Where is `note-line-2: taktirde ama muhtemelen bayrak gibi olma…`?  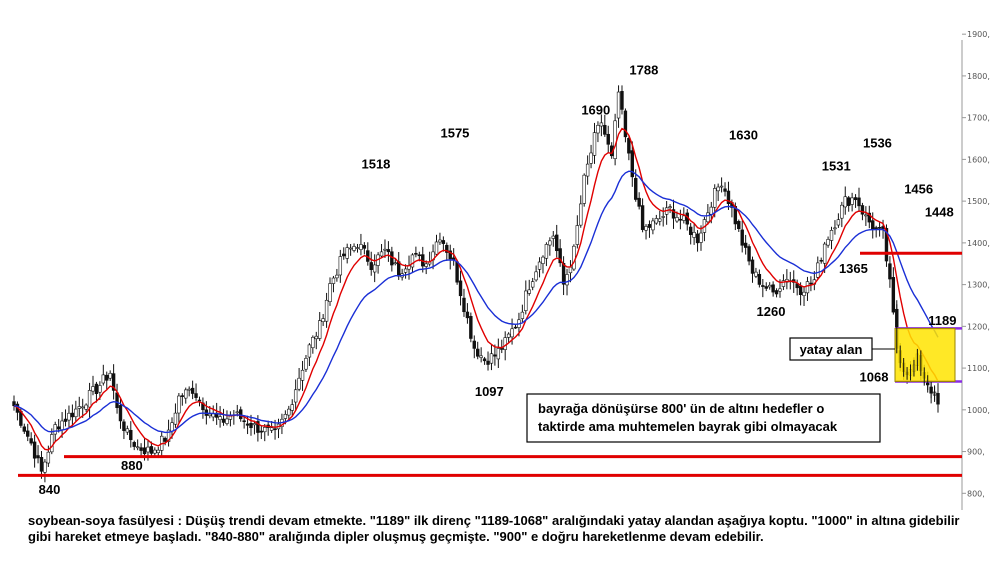
note-line-2: taktirde ama muhtemelen bayrak gibi olma… is located at coordinates (688, 426).